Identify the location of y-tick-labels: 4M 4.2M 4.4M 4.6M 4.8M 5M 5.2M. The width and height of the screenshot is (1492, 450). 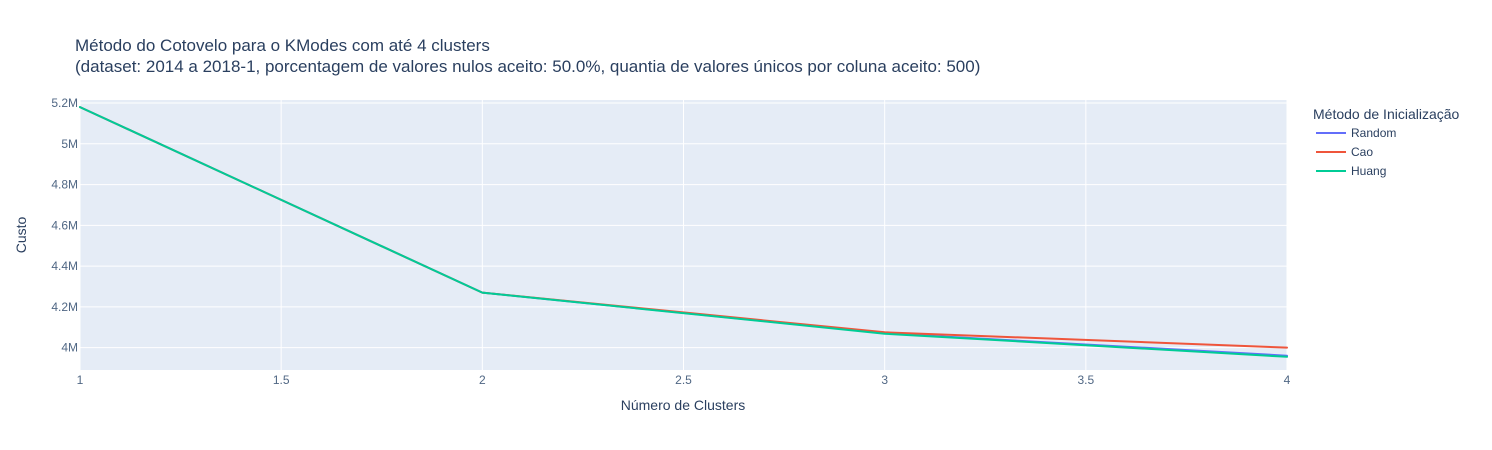
(64, 225).